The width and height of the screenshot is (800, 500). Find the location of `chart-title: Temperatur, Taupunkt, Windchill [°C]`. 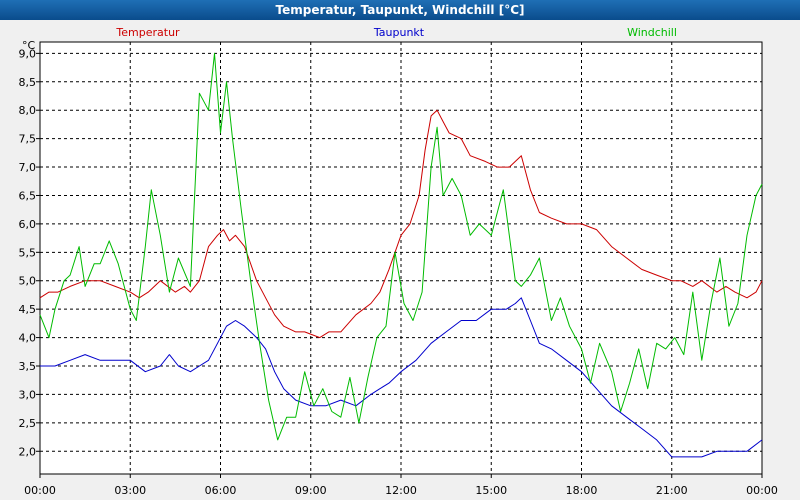

chart-title: Temperatur, Taupunkt, Windchill [°C] is located at coordinates (400, 10).